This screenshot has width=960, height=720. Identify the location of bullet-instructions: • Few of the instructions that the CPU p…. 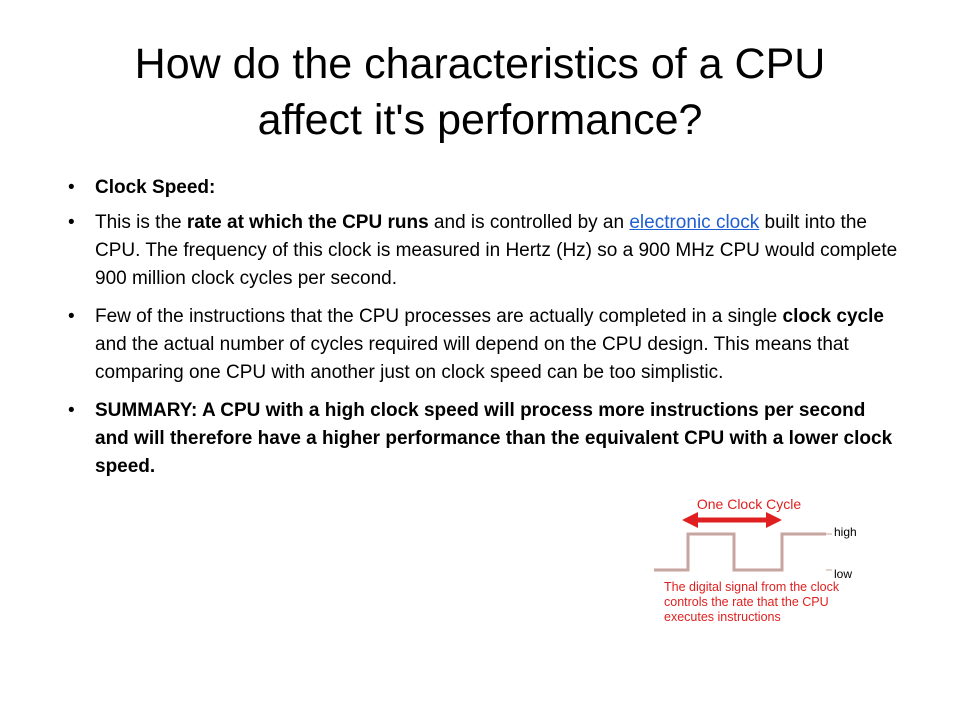
(483, 345).